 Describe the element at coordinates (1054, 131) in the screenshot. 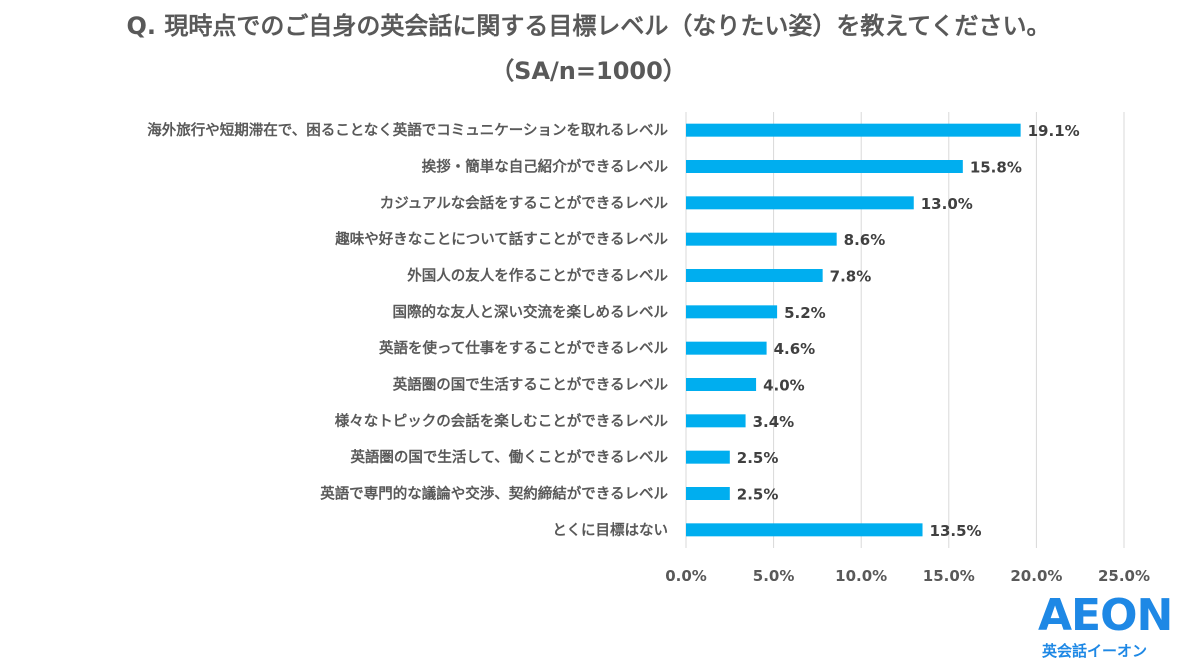

I see `data-label: 19.1%` at that location.